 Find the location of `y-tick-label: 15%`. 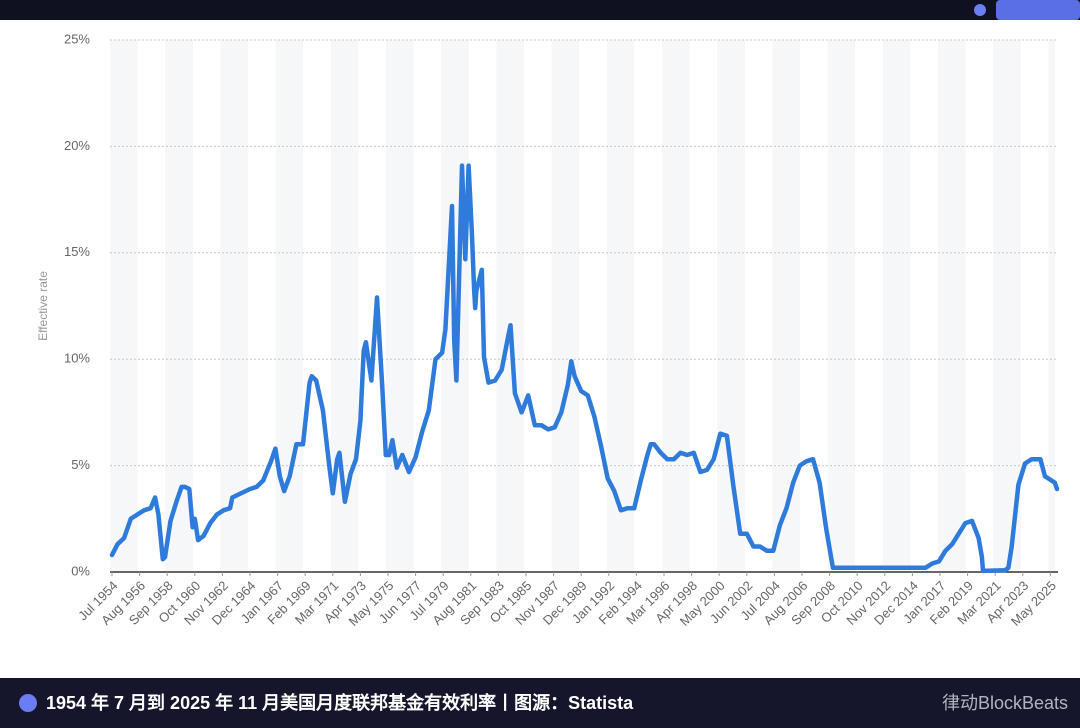

y-tick-label: 15% is located at coordinates (77, 251).